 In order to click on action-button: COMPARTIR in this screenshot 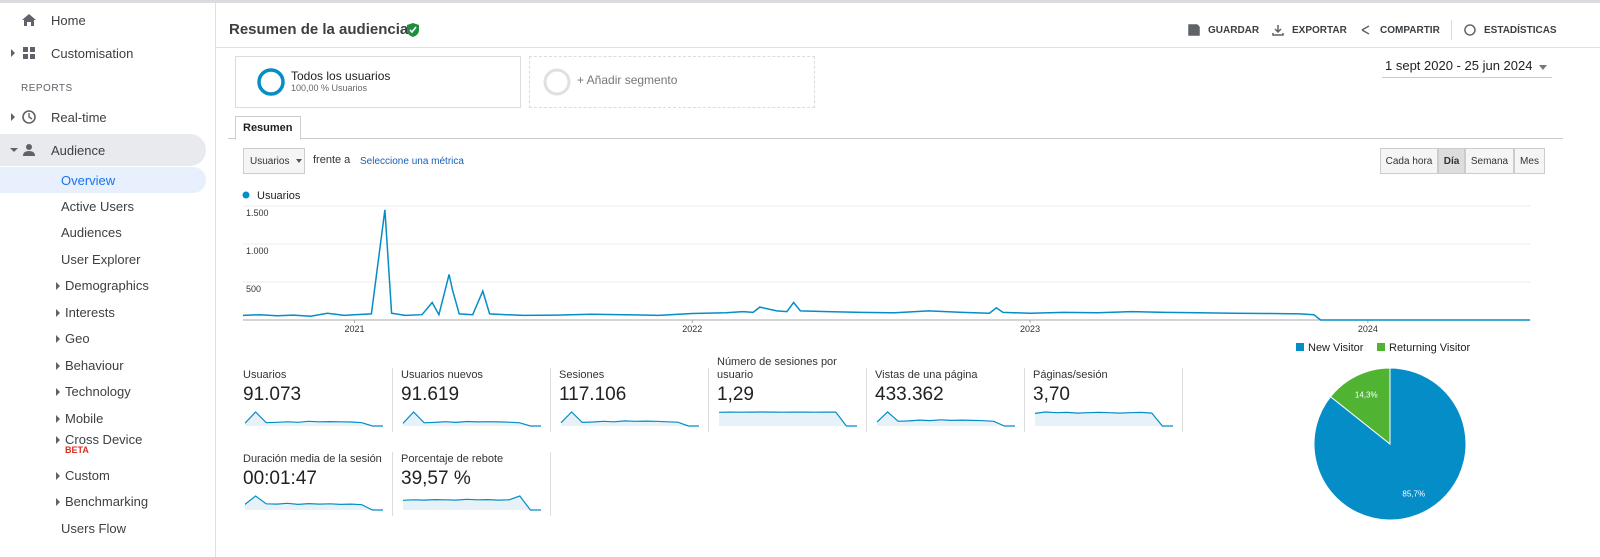, I will do `click(1410, 30)`.